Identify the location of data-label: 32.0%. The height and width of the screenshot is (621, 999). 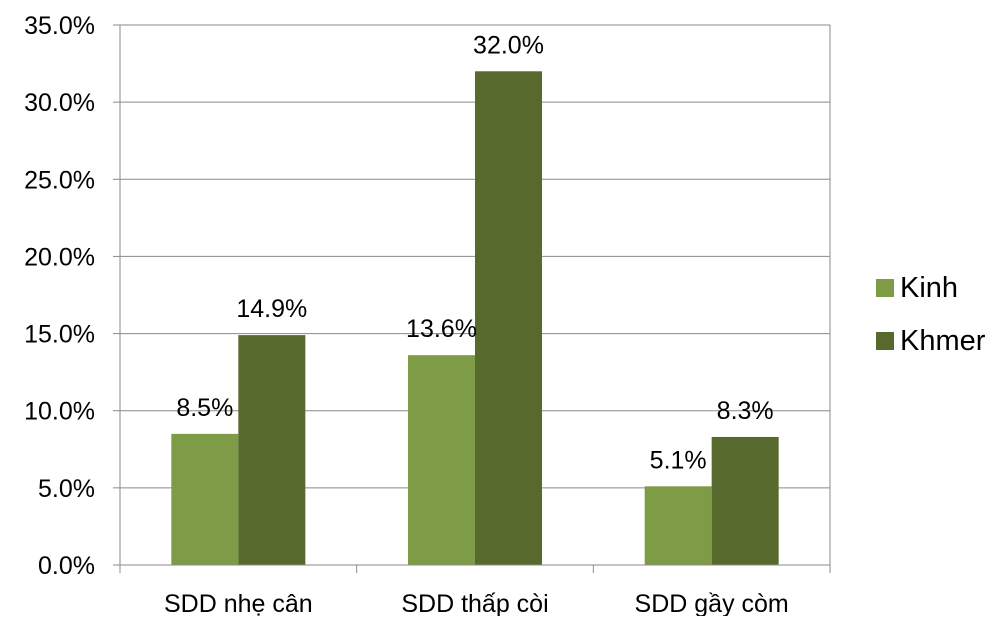
(508, 45).